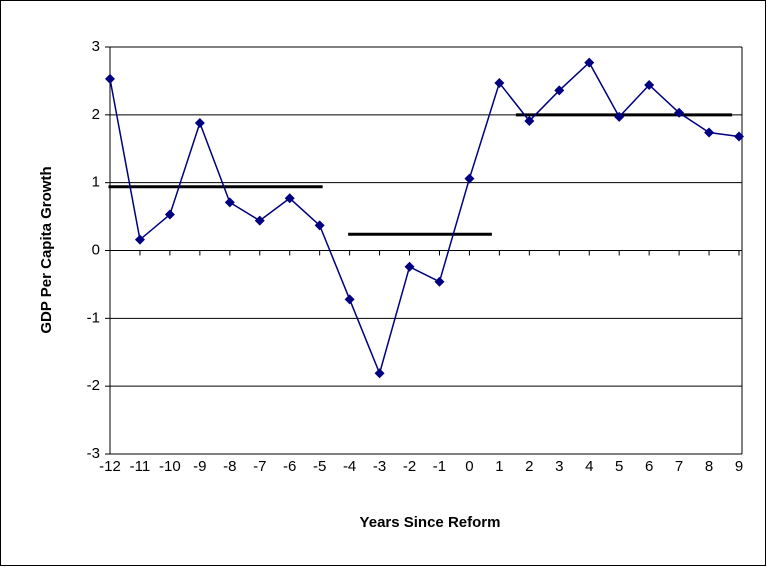 This screenshot has height=567, width=767. What do you see at coordinates (709, 466) in the screenshot?
I see `x-tick-label: 8` at bounding box center [709, 466].